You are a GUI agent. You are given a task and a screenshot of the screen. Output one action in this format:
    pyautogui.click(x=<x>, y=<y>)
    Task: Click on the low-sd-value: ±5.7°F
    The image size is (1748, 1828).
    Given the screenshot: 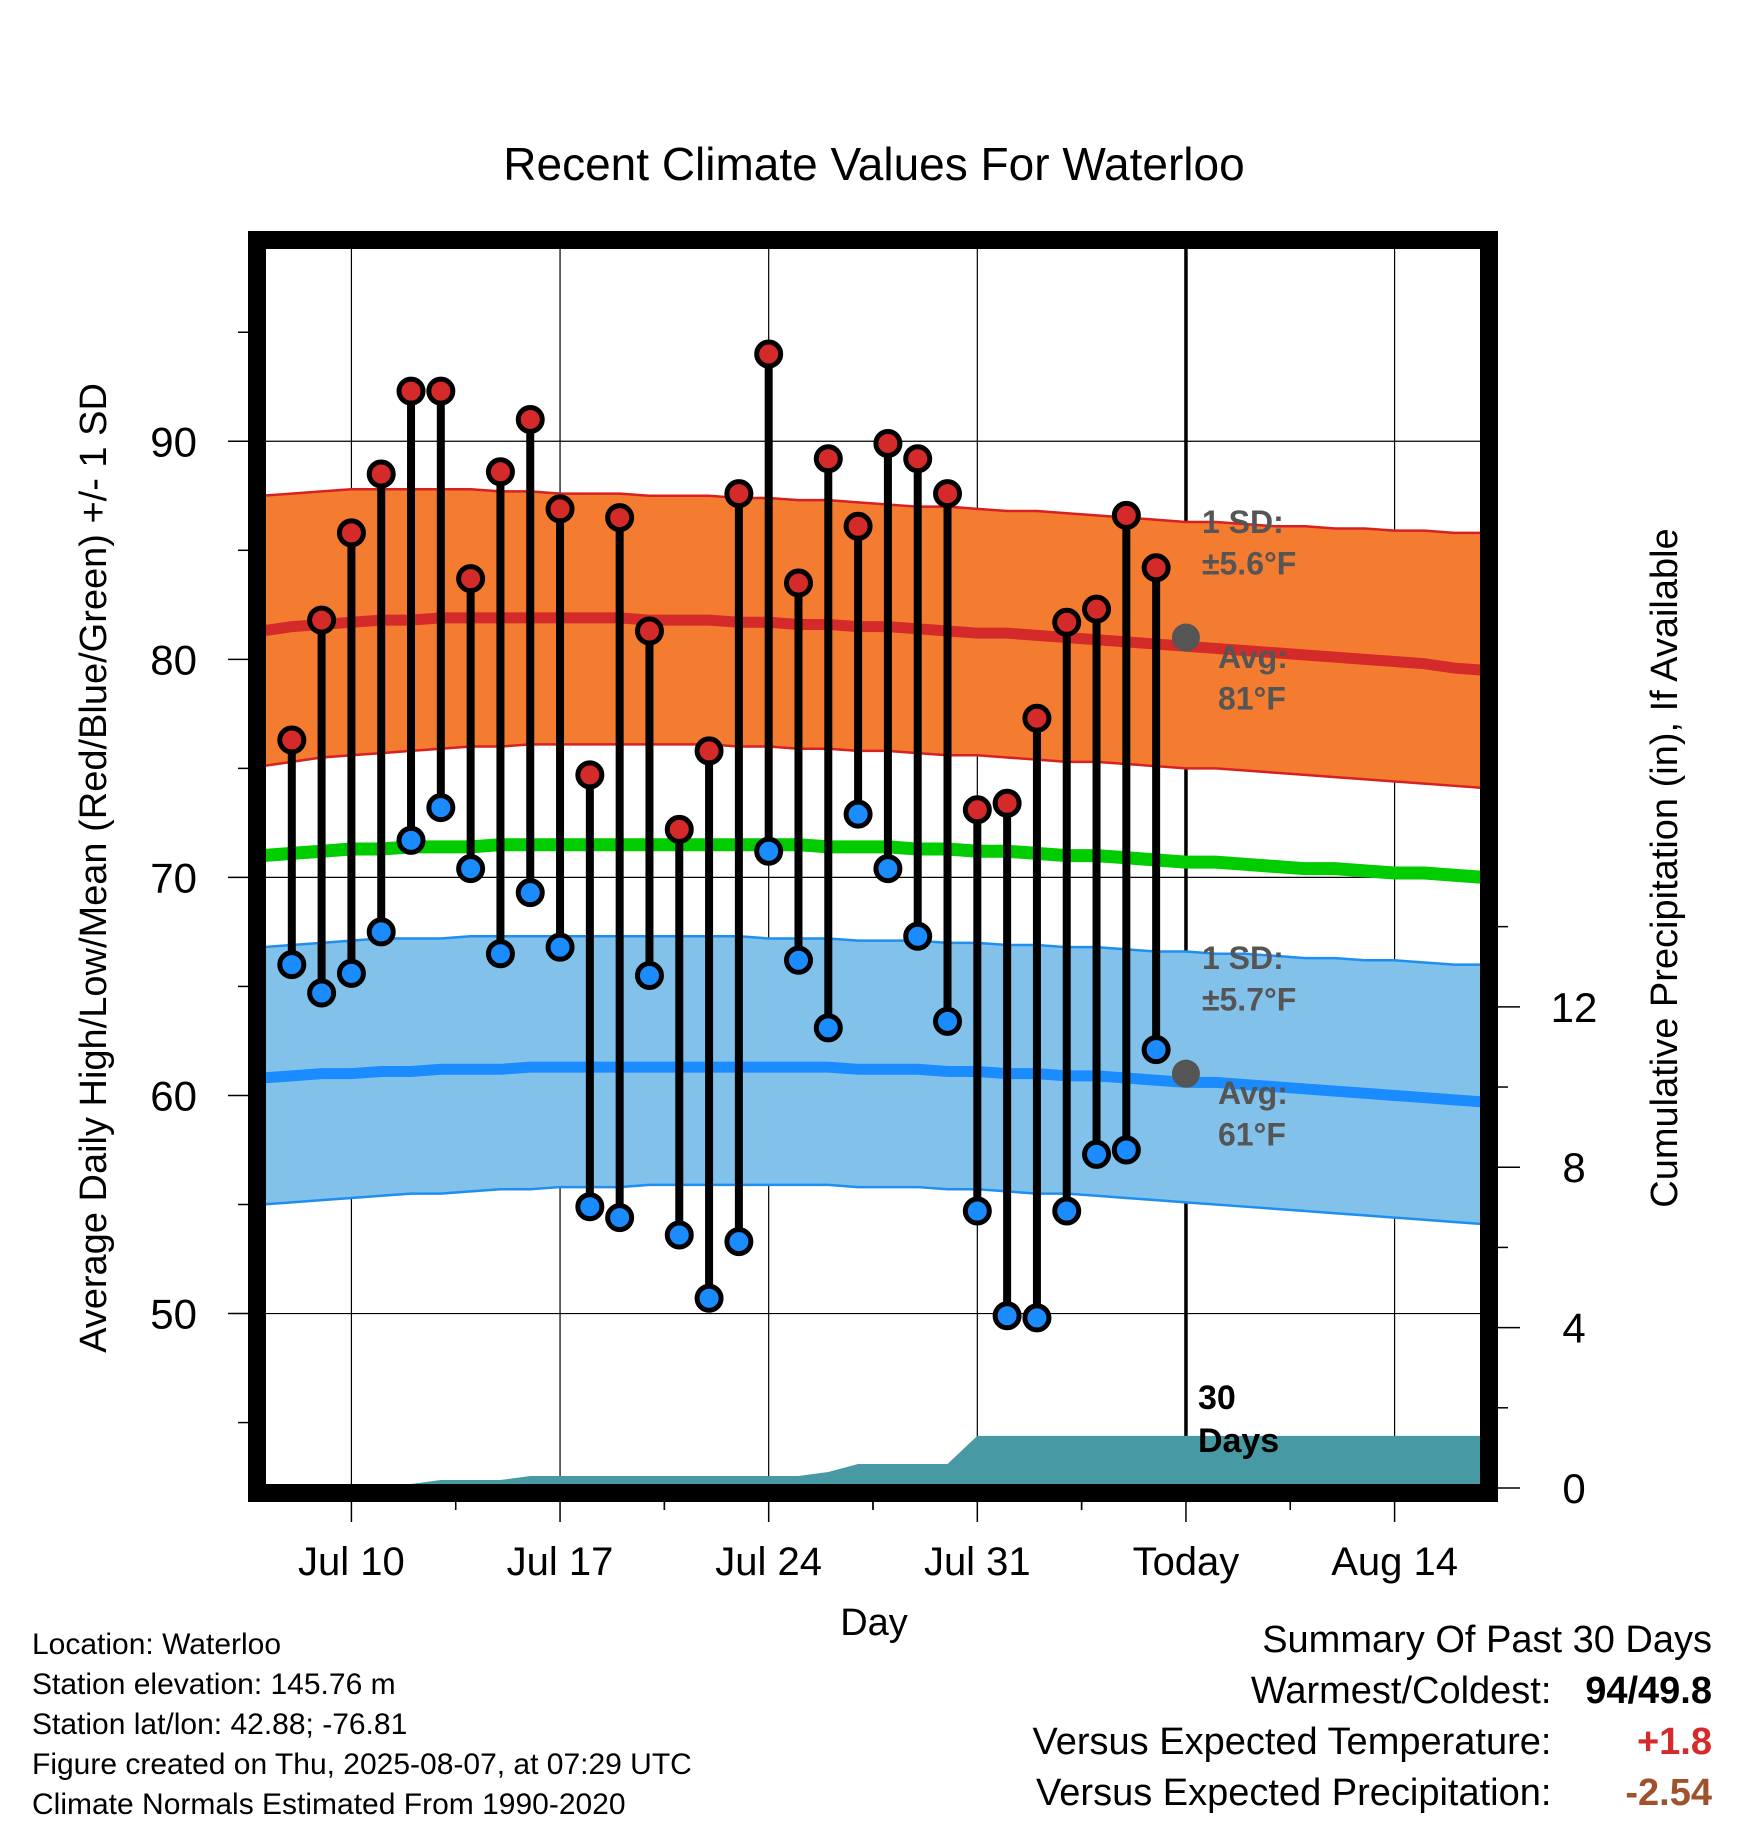 What is the action you would take?
    pyautogui.click(x=1249, y=999)
    